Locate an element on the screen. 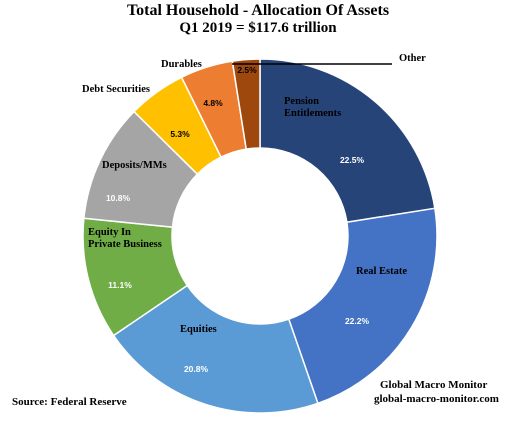  category-label-debt-securities: Debt Securities is located at coordinates (116, 89).